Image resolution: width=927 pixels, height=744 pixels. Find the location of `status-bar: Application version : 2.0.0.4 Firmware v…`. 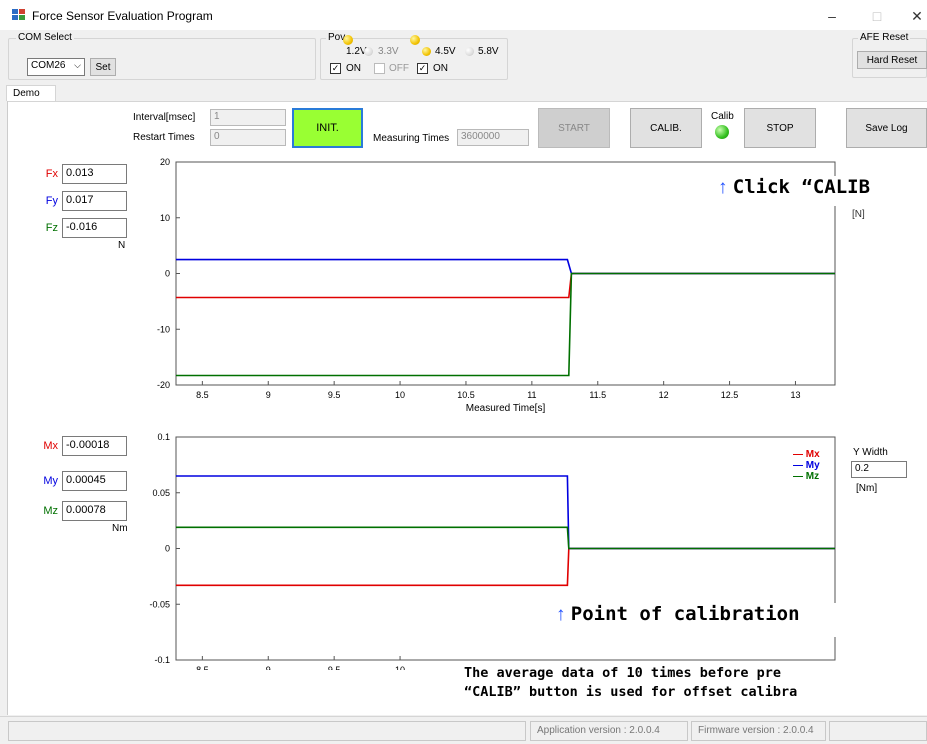

status-bar: Application version : 2.0.0.4 Firmware v… is located at coordinates (463, 730).